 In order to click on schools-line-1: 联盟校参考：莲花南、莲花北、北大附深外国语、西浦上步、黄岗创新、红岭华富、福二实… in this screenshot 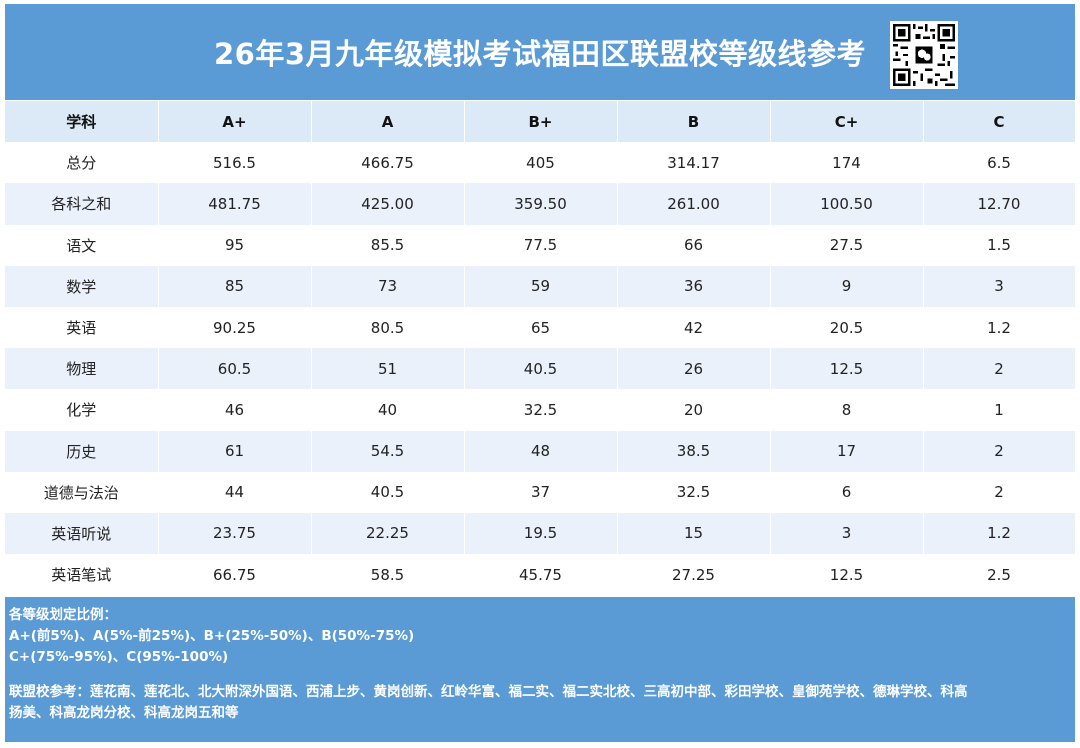, I will do `click(488, 692)`.